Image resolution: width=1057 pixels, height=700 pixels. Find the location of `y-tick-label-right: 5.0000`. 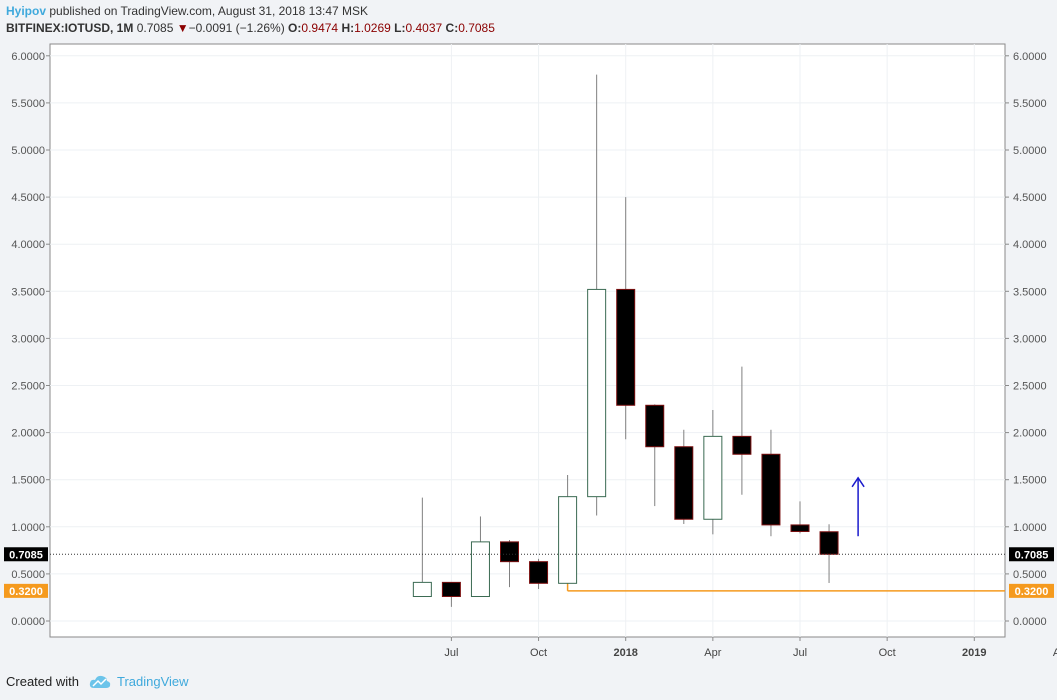

y-tick-label-right: 5.0000 is located at coordinates (1030, 151).